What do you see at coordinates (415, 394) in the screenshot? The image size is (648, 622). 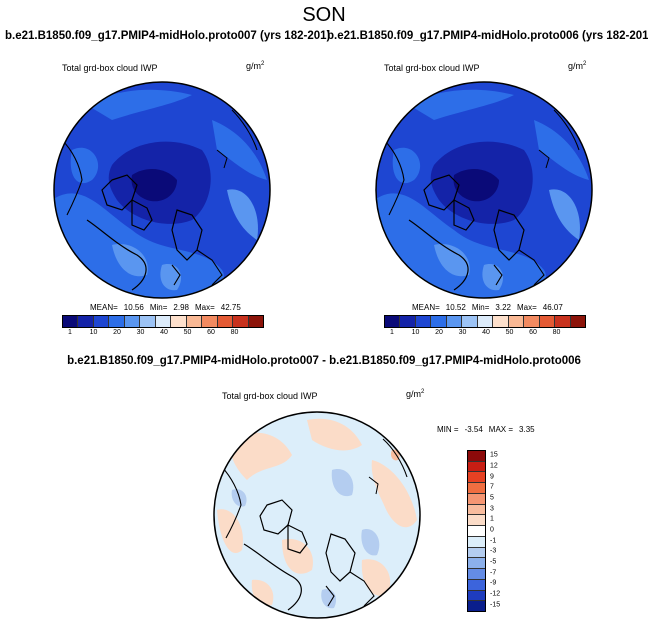 I see `difference-units-label: g/m2` at bounding box center [415, 394].